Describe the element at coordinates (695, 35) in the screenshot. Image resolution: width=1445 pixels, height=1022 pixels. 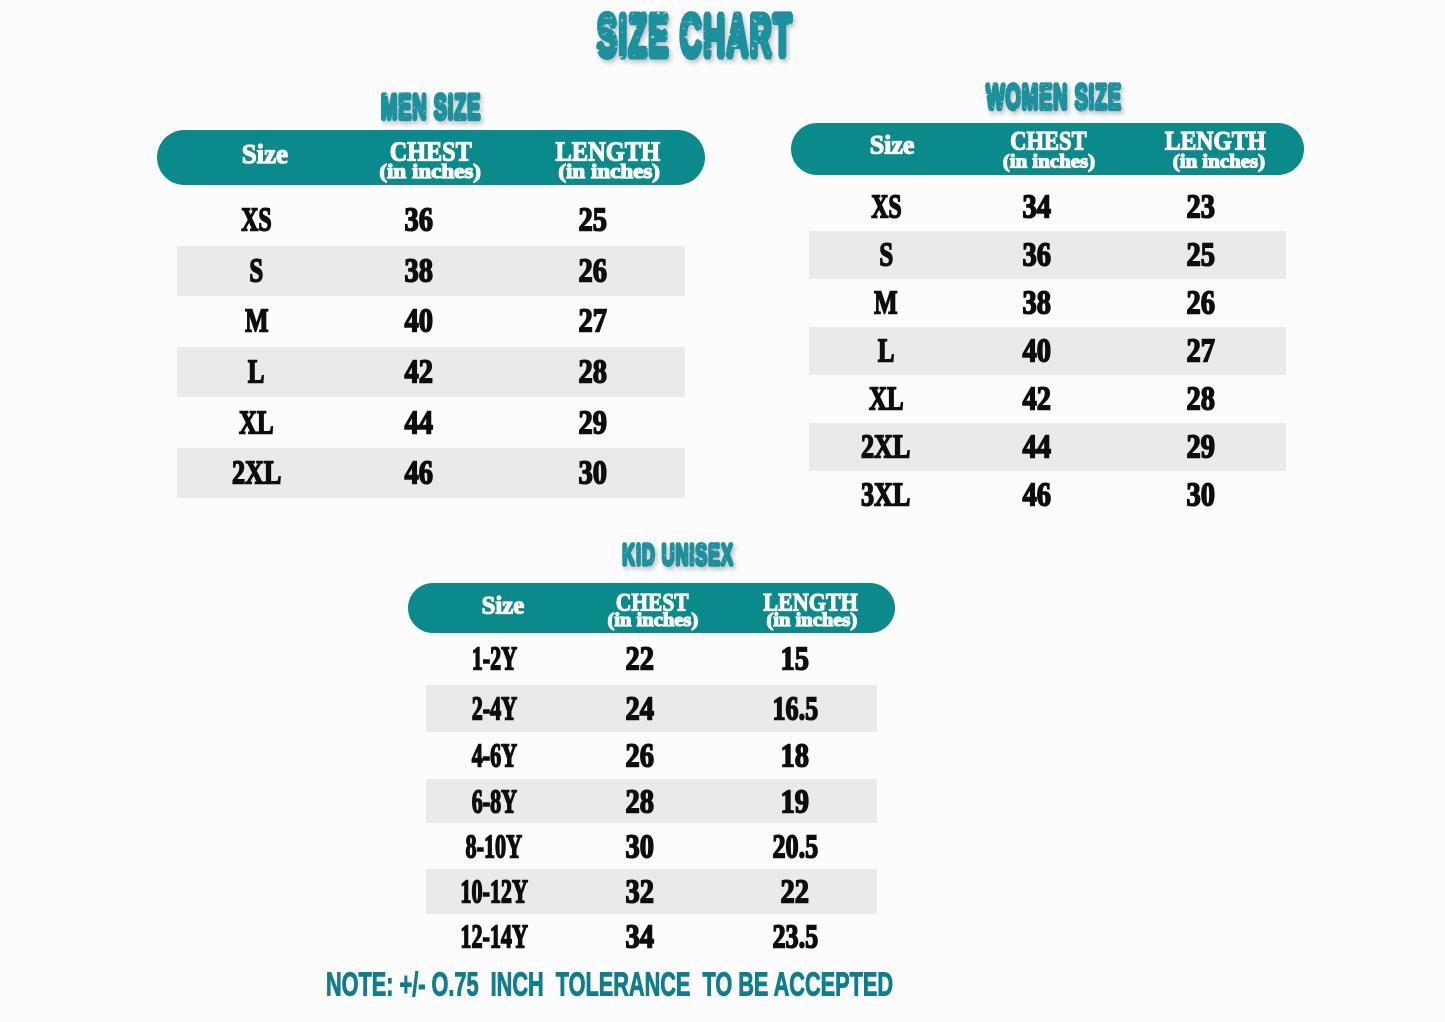
I see `svg-text: SIZE CHART` at that location.